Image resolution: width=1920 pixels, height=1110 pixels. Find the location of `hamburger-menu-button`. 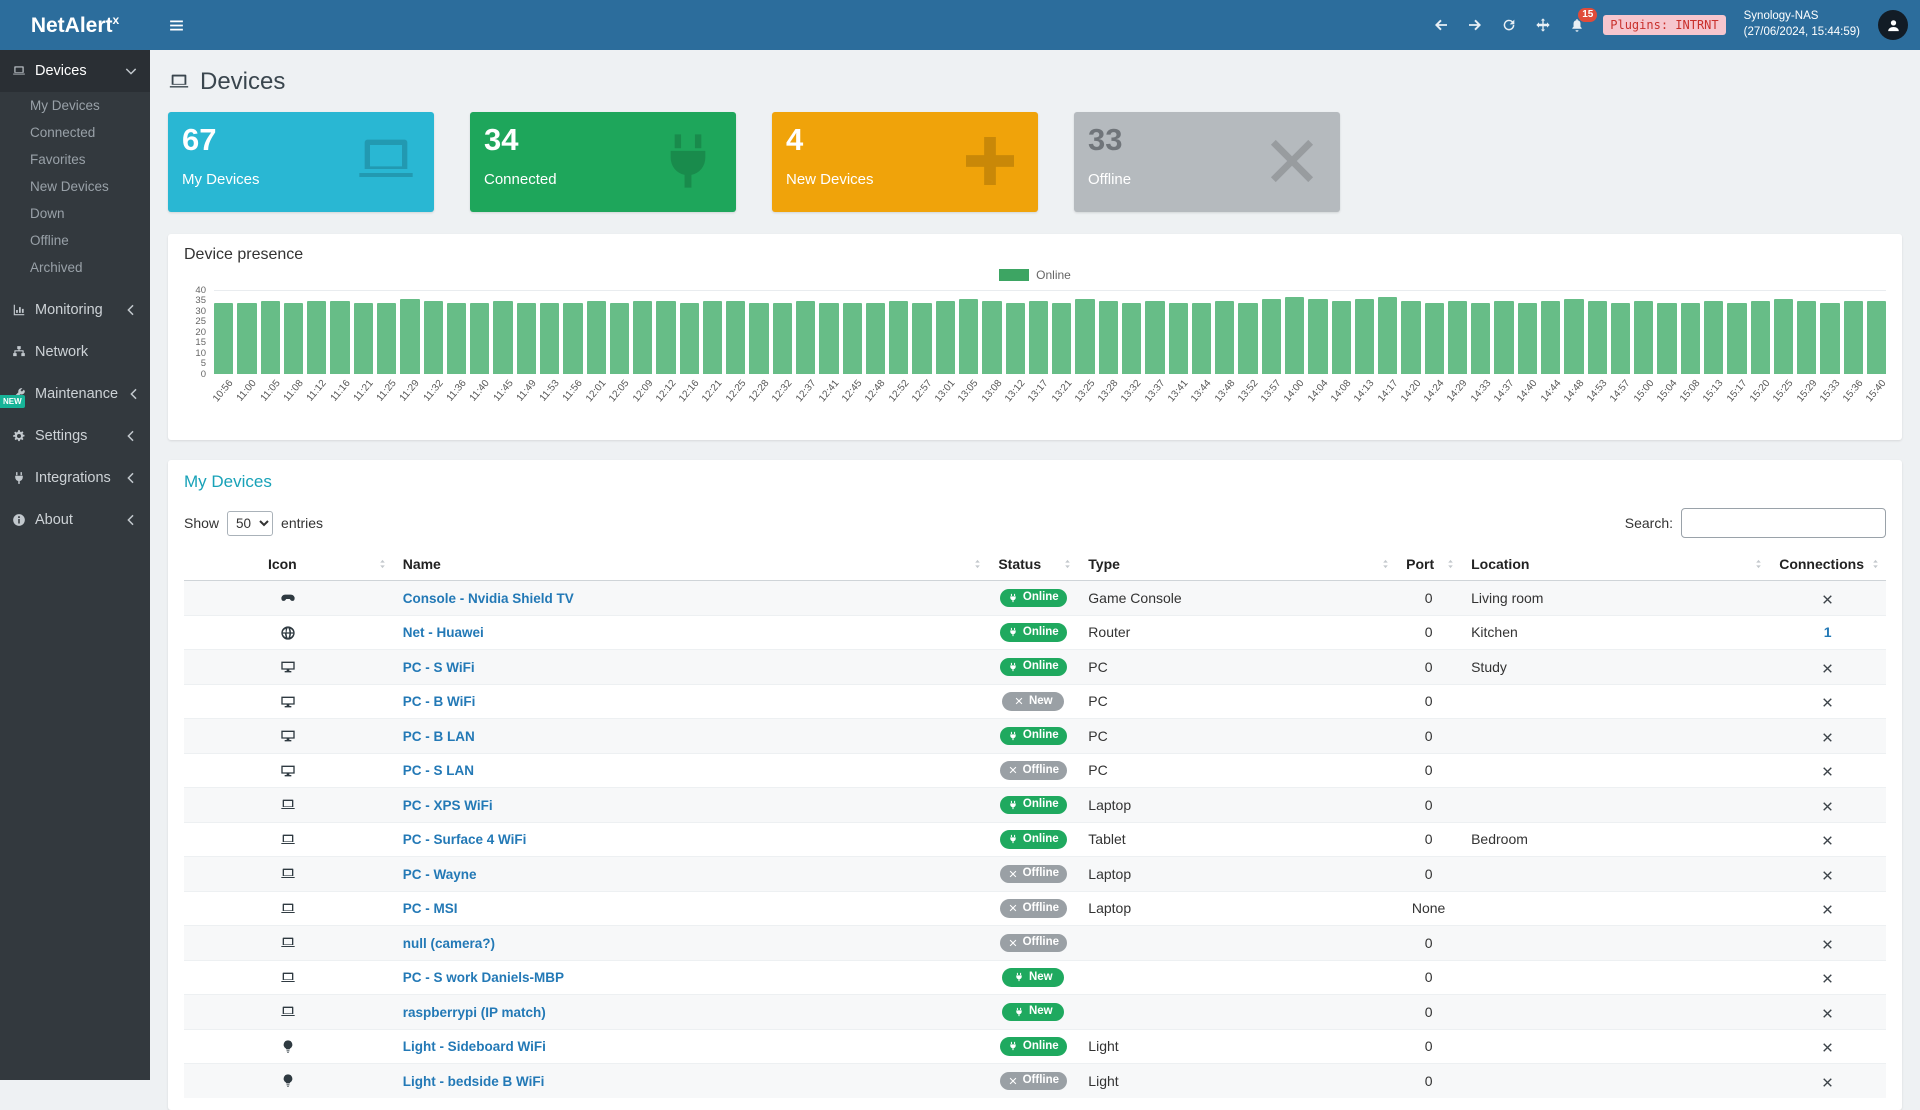

hamburger-menu-button is located at coordinates (176, 25).